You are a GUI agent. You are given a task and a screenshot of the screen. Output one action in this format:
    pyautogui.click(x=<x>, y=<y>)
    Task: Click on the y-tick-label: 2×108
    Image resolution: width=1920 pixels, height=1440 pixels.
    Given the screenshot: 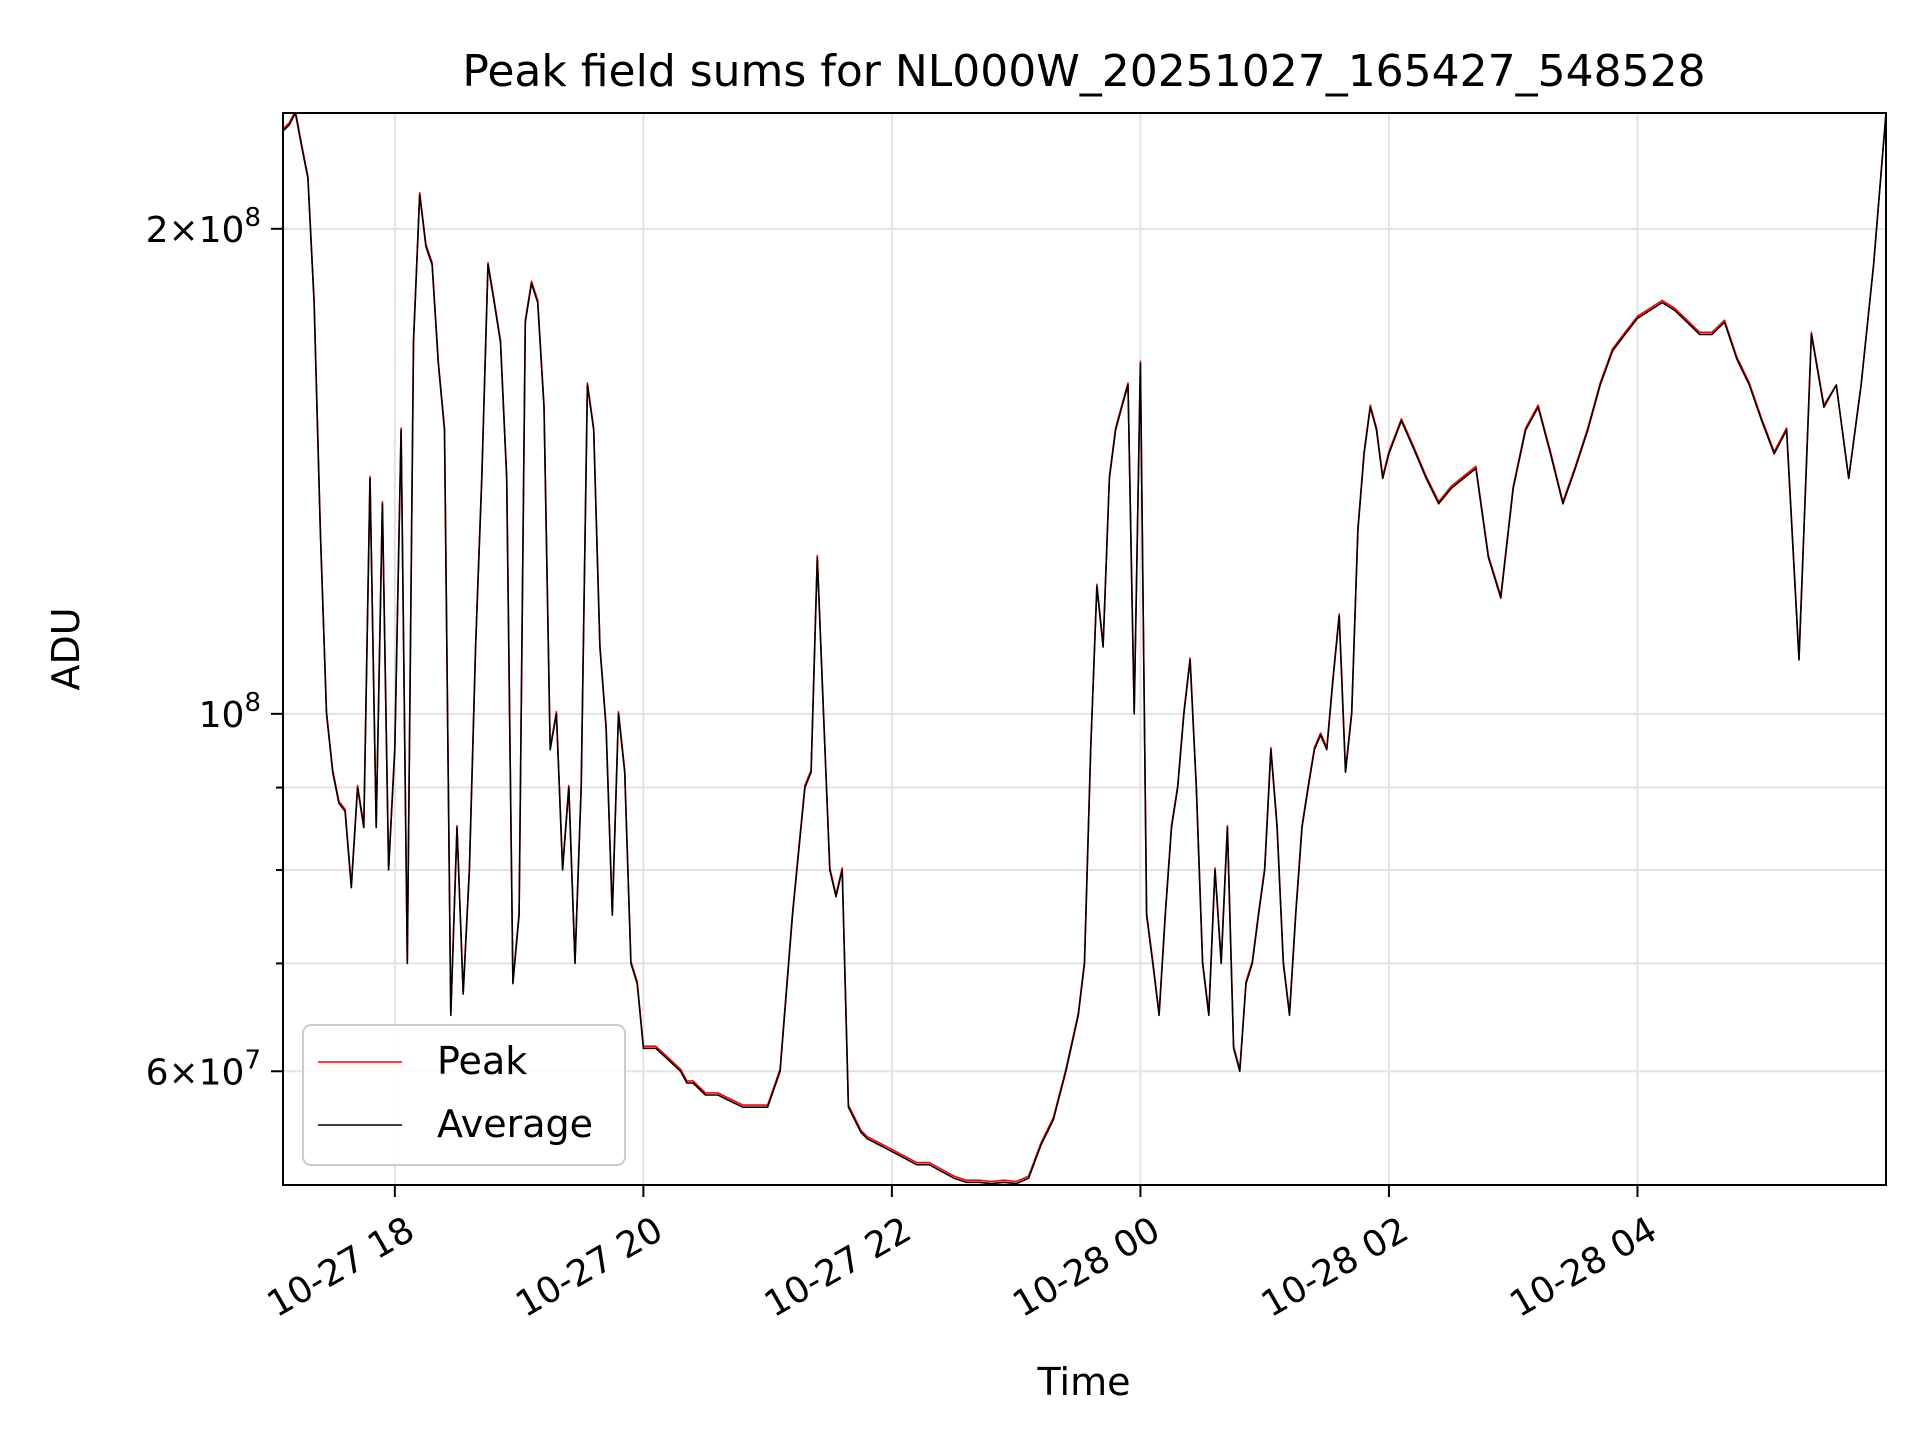 What is the action you would take?
    pyautogui.click(x=203, y=227)
    